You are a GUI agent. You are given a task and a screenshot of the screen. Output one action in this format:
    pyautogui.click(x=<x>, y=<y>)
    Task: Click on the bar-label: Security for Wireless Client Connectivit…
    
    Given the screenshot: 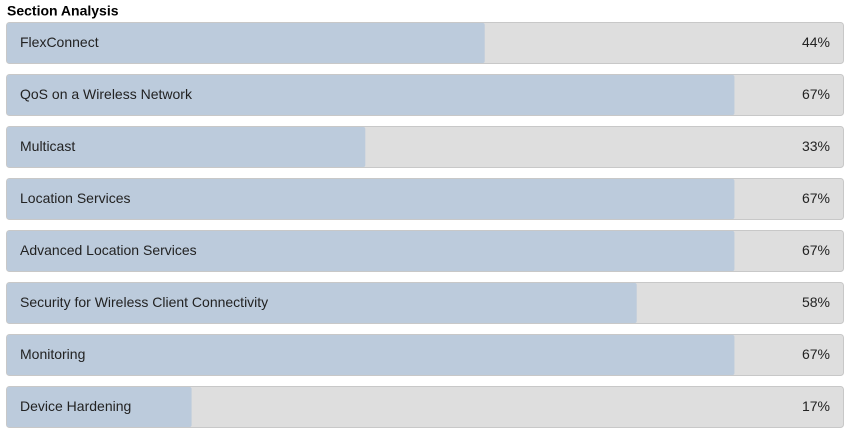 What is the action you would take?
    pyautogui.click(x=144, y=302)
    